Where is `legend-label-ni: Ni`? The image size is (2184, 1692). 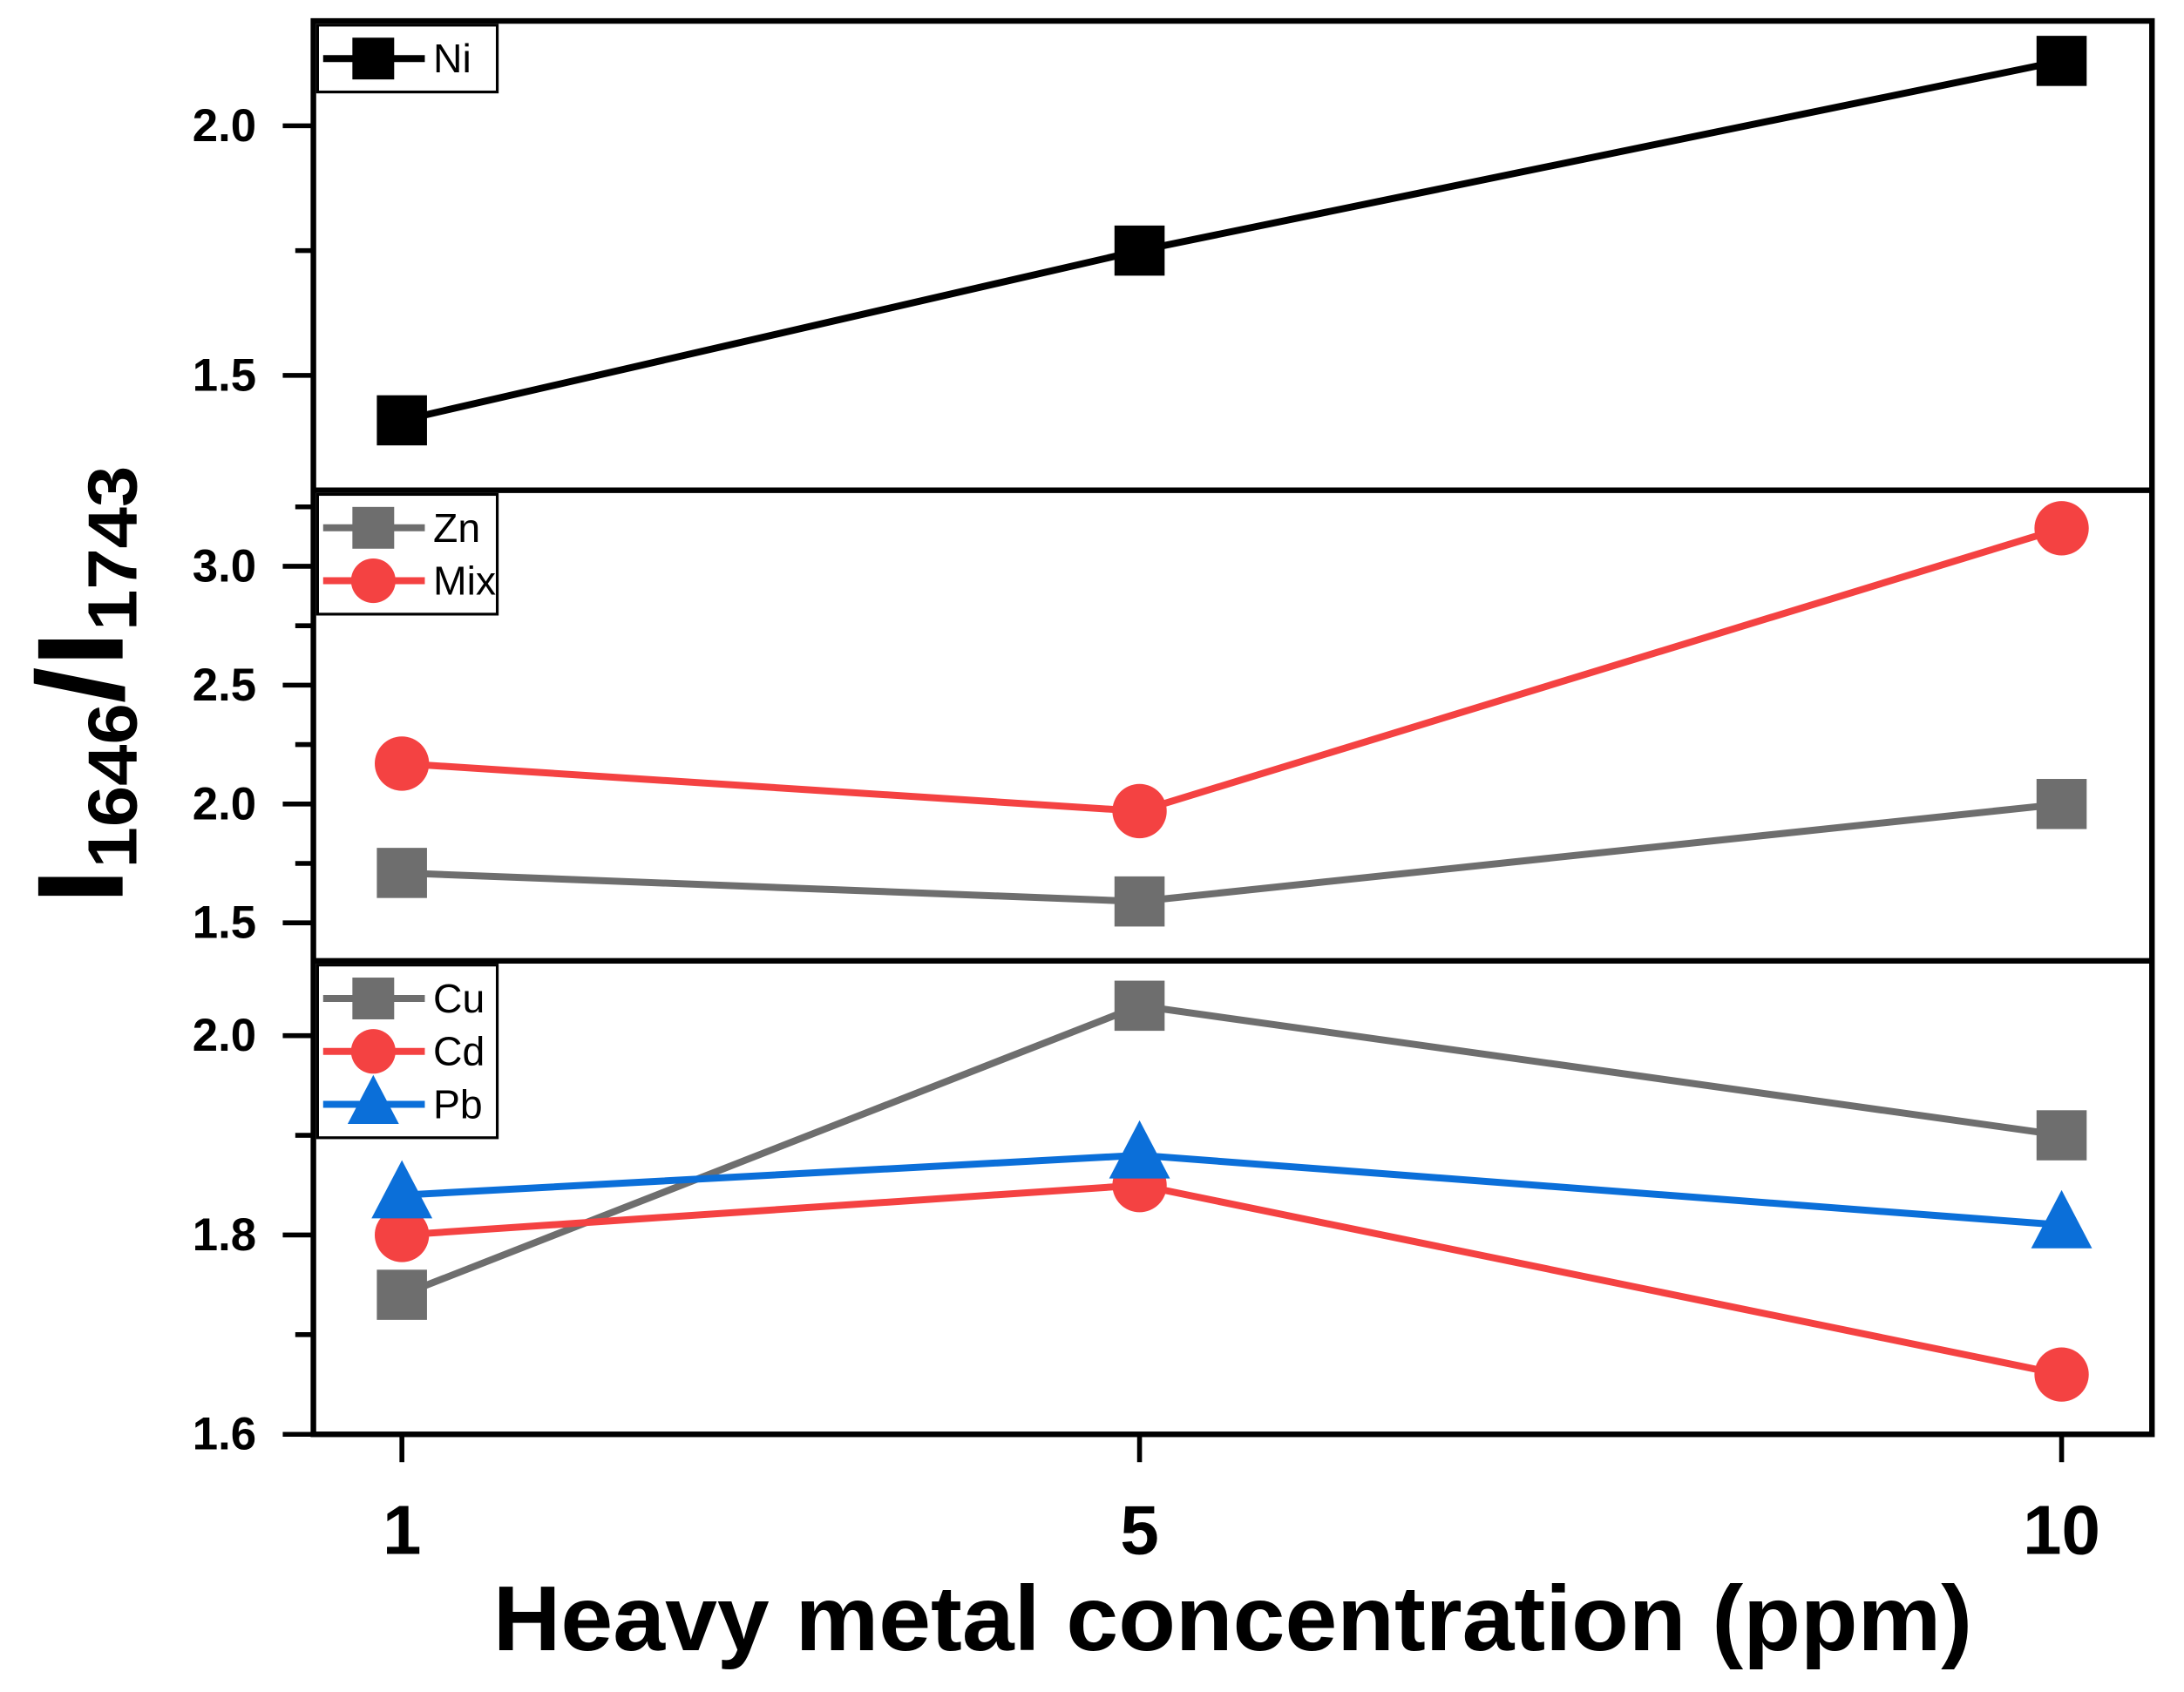
legend-label-ni: Ni is located at coordinates (452, 58).